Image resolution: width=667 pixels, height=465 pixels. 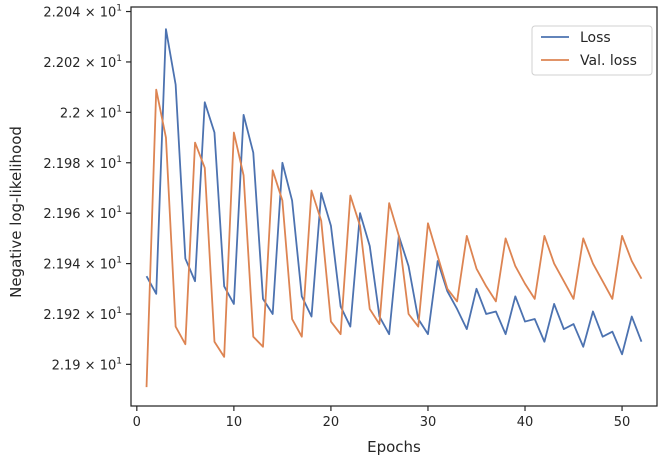 What do you see at coordinates (82, 264) in the screenshot?
I see `y-tick-label: 2.194 × 10¹` at bounding box center [82, 264].